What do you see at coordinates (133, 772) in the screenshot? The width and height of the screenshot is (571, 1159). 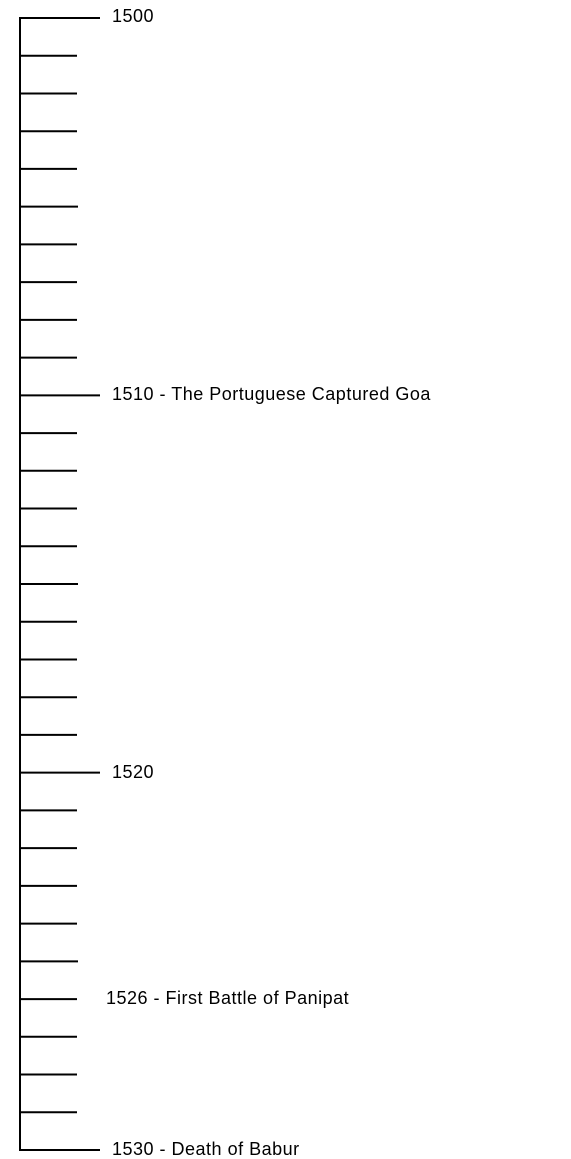 I see `event-label: 1520` at bounding box center [133, 772].